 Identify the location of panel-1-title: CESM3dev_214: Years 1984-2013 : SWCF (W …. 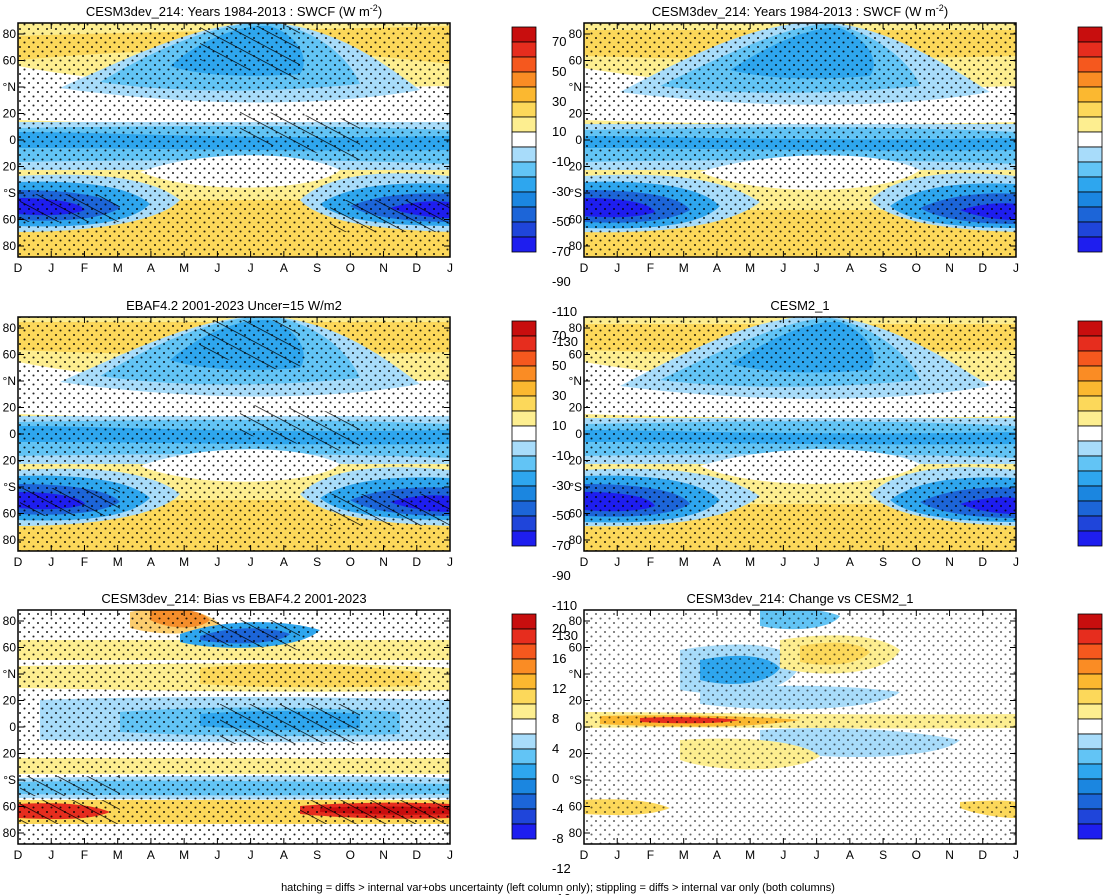
(800, 11).